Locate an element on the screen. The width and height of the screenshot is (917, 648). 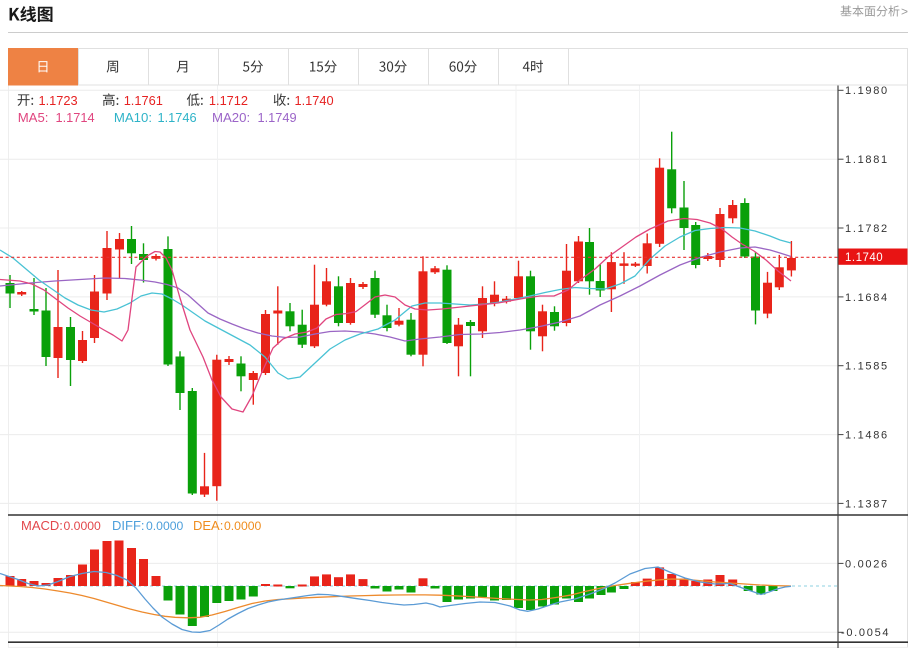
svg-text: 1.1723 is located at coordinates (58, 100).